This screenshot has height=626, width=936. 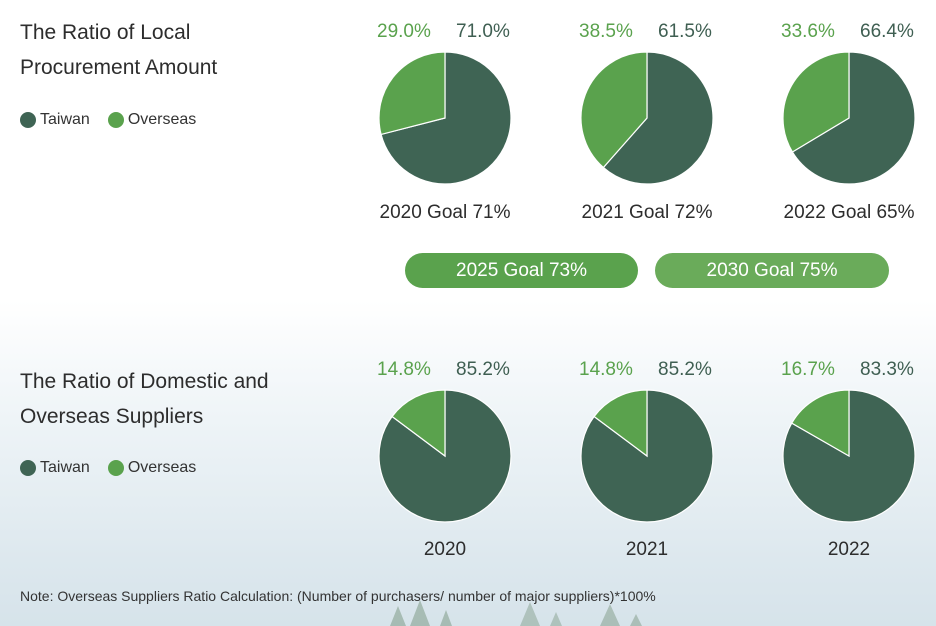 What do you see at coordinates (772, 270) in the screenshot?
I see `goal-2030-badge: 2030 Goal 75%` at bounding box center [772, 270].